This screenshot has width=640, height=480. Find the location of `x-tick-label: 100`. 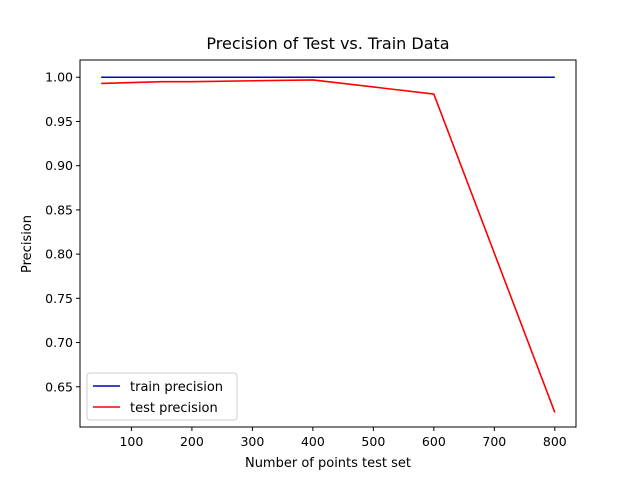

x-tick-label: 100 is located at coordinates (131, 441).